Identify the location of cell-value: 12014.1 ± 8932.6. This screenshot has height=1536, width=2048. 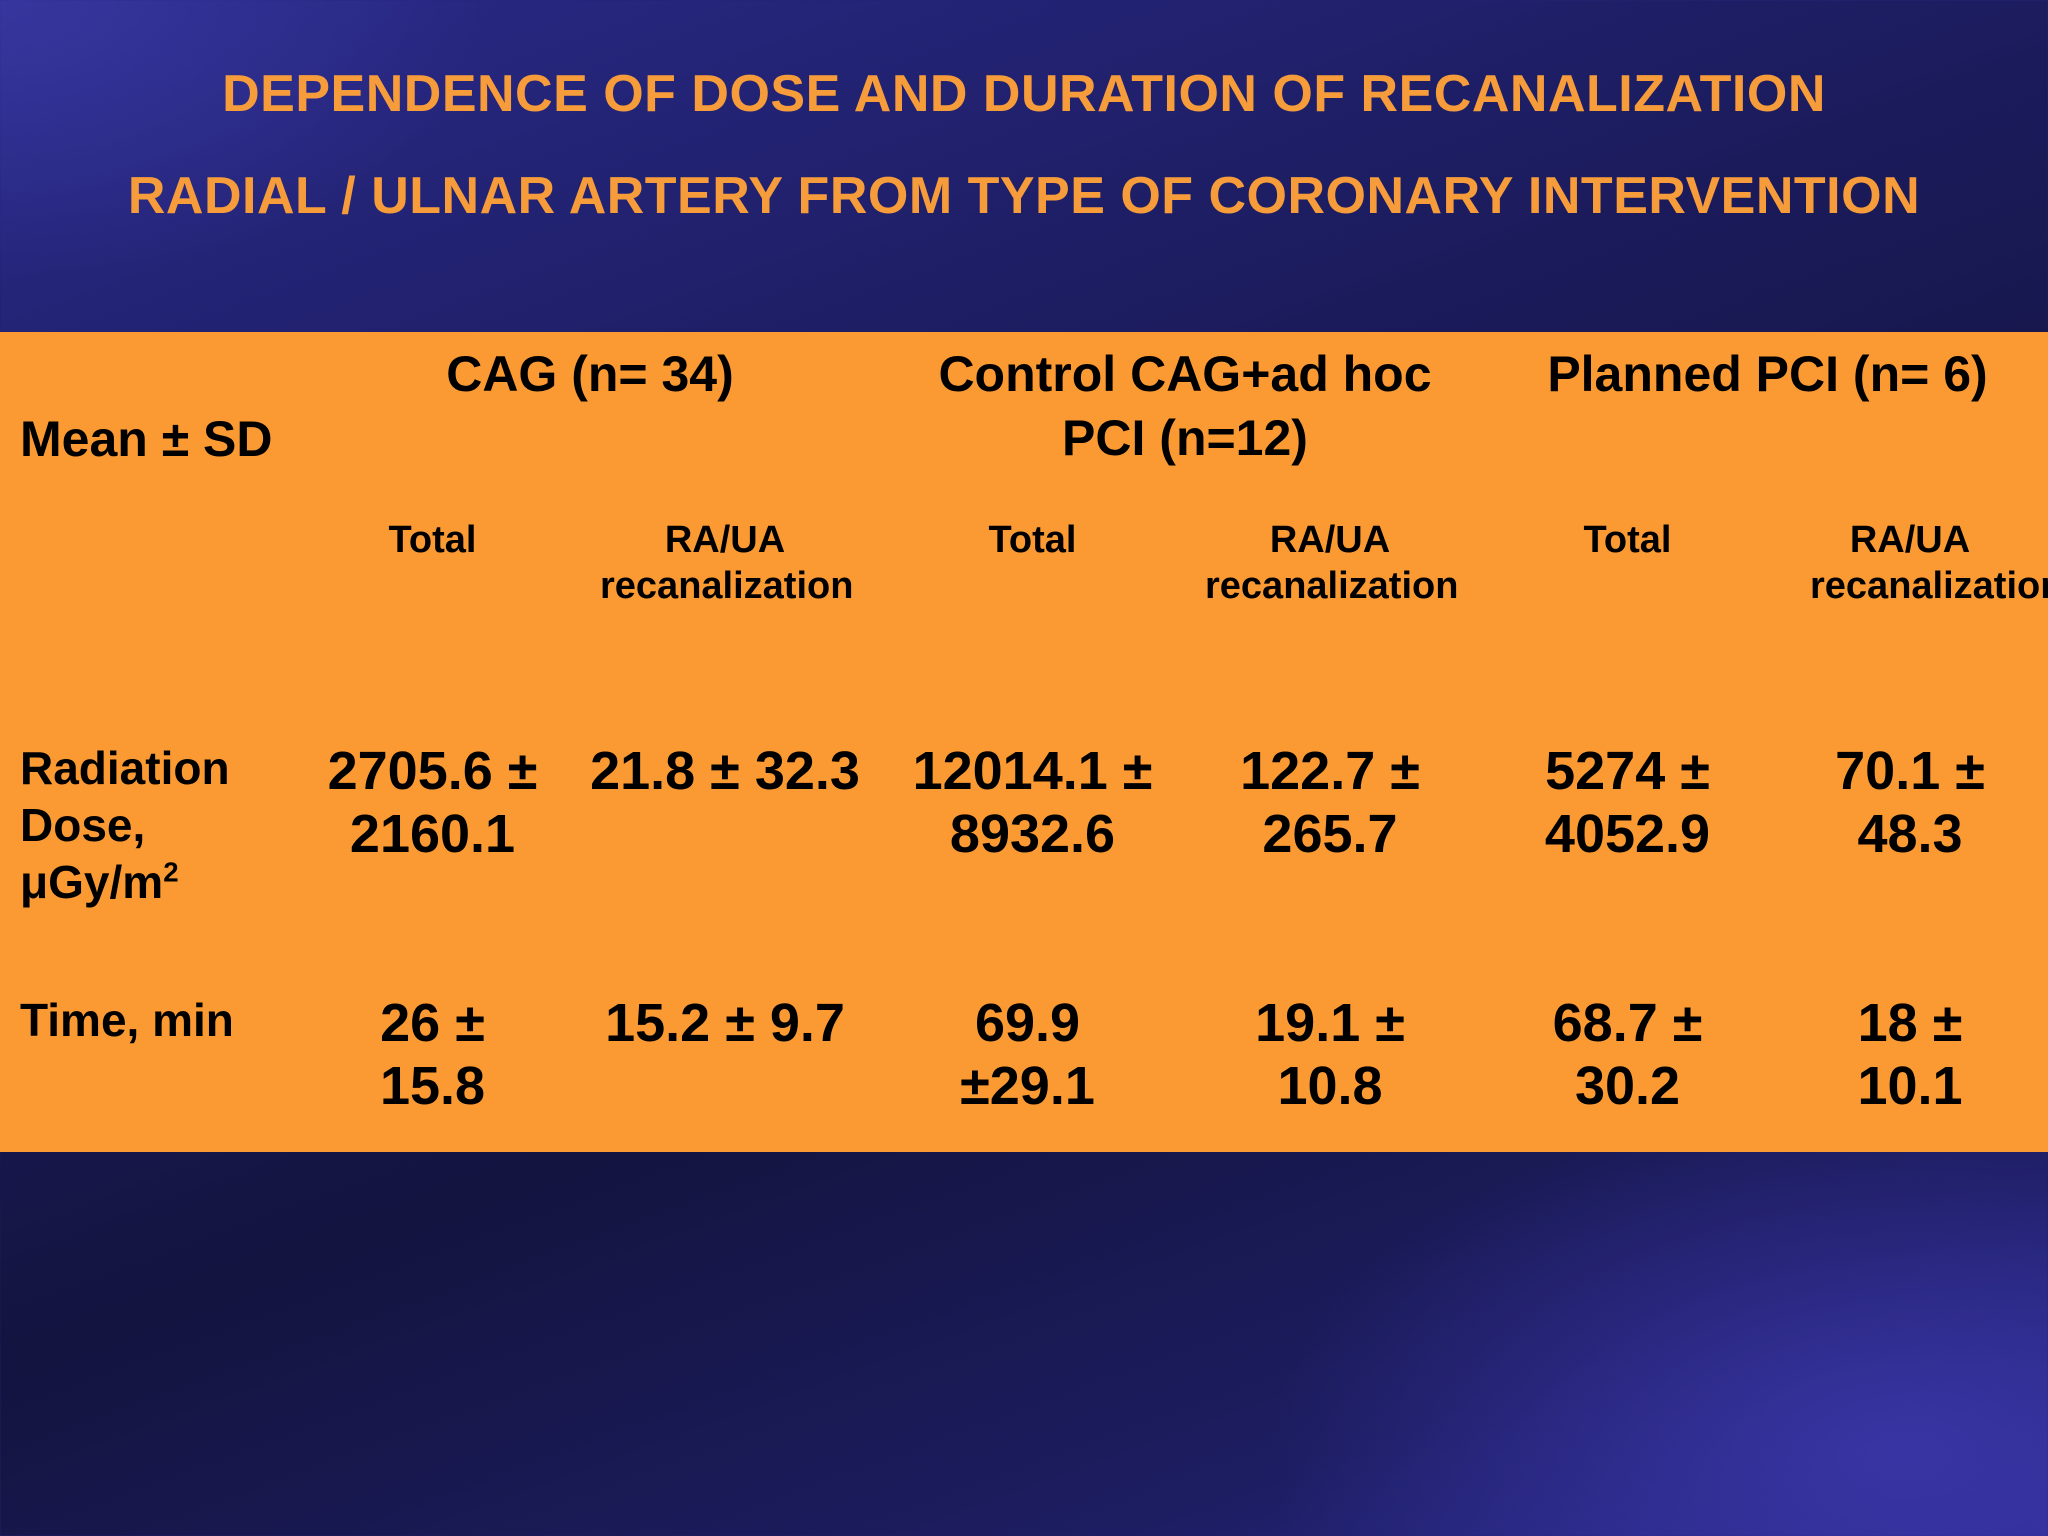
(1032, 802).